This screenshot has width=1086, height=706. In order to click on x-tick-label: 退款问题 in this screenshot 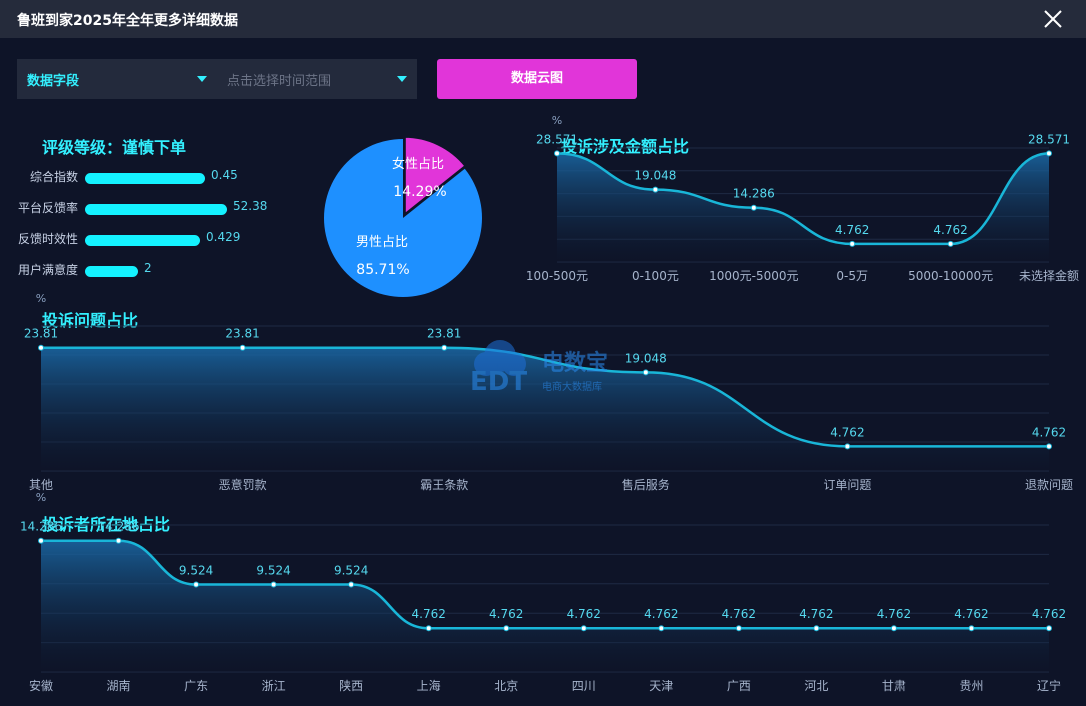, I will do `click(1049, 485)`.